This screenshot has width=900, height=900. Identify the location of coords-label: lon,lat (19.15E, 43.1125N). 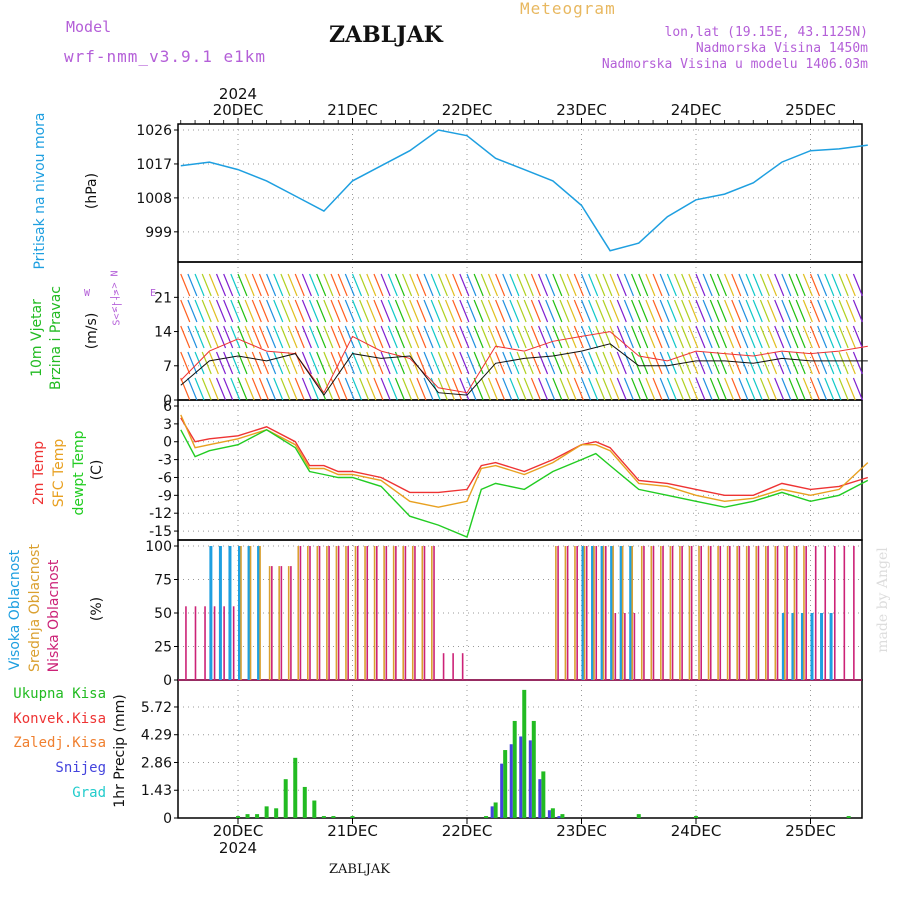
(766, 32).